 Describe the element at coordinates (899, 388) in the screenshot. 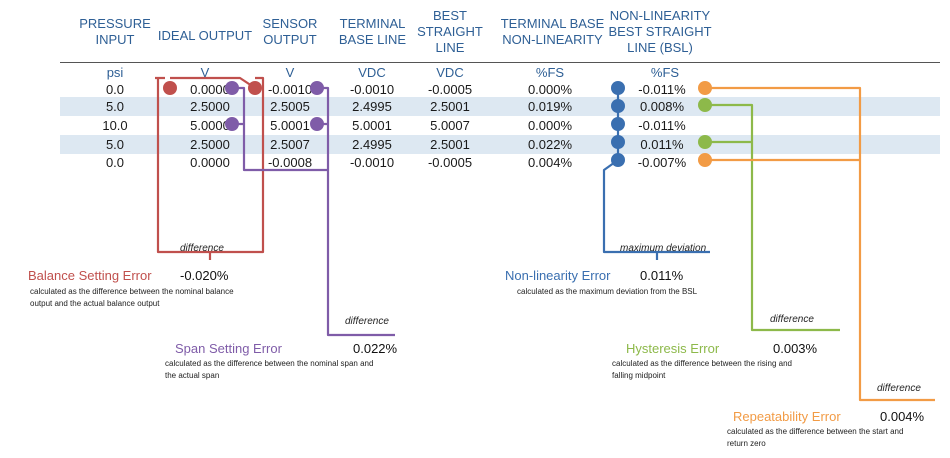

I see `repeat-tag: difference` at that location.